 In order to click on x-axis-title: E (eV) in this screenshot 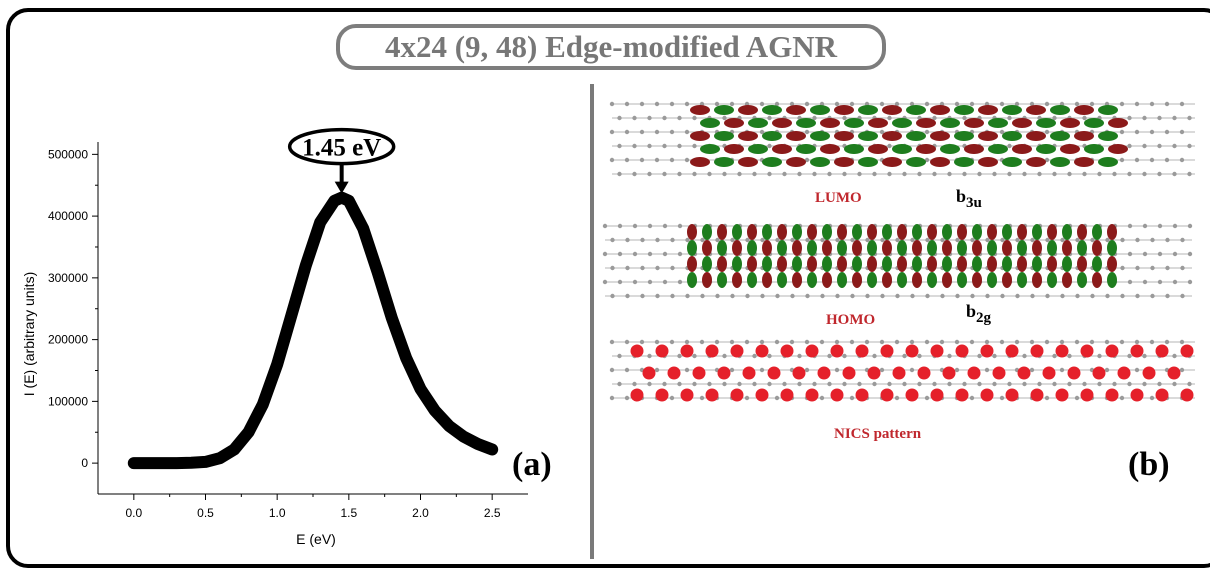, I will do `click(316, 539)`.